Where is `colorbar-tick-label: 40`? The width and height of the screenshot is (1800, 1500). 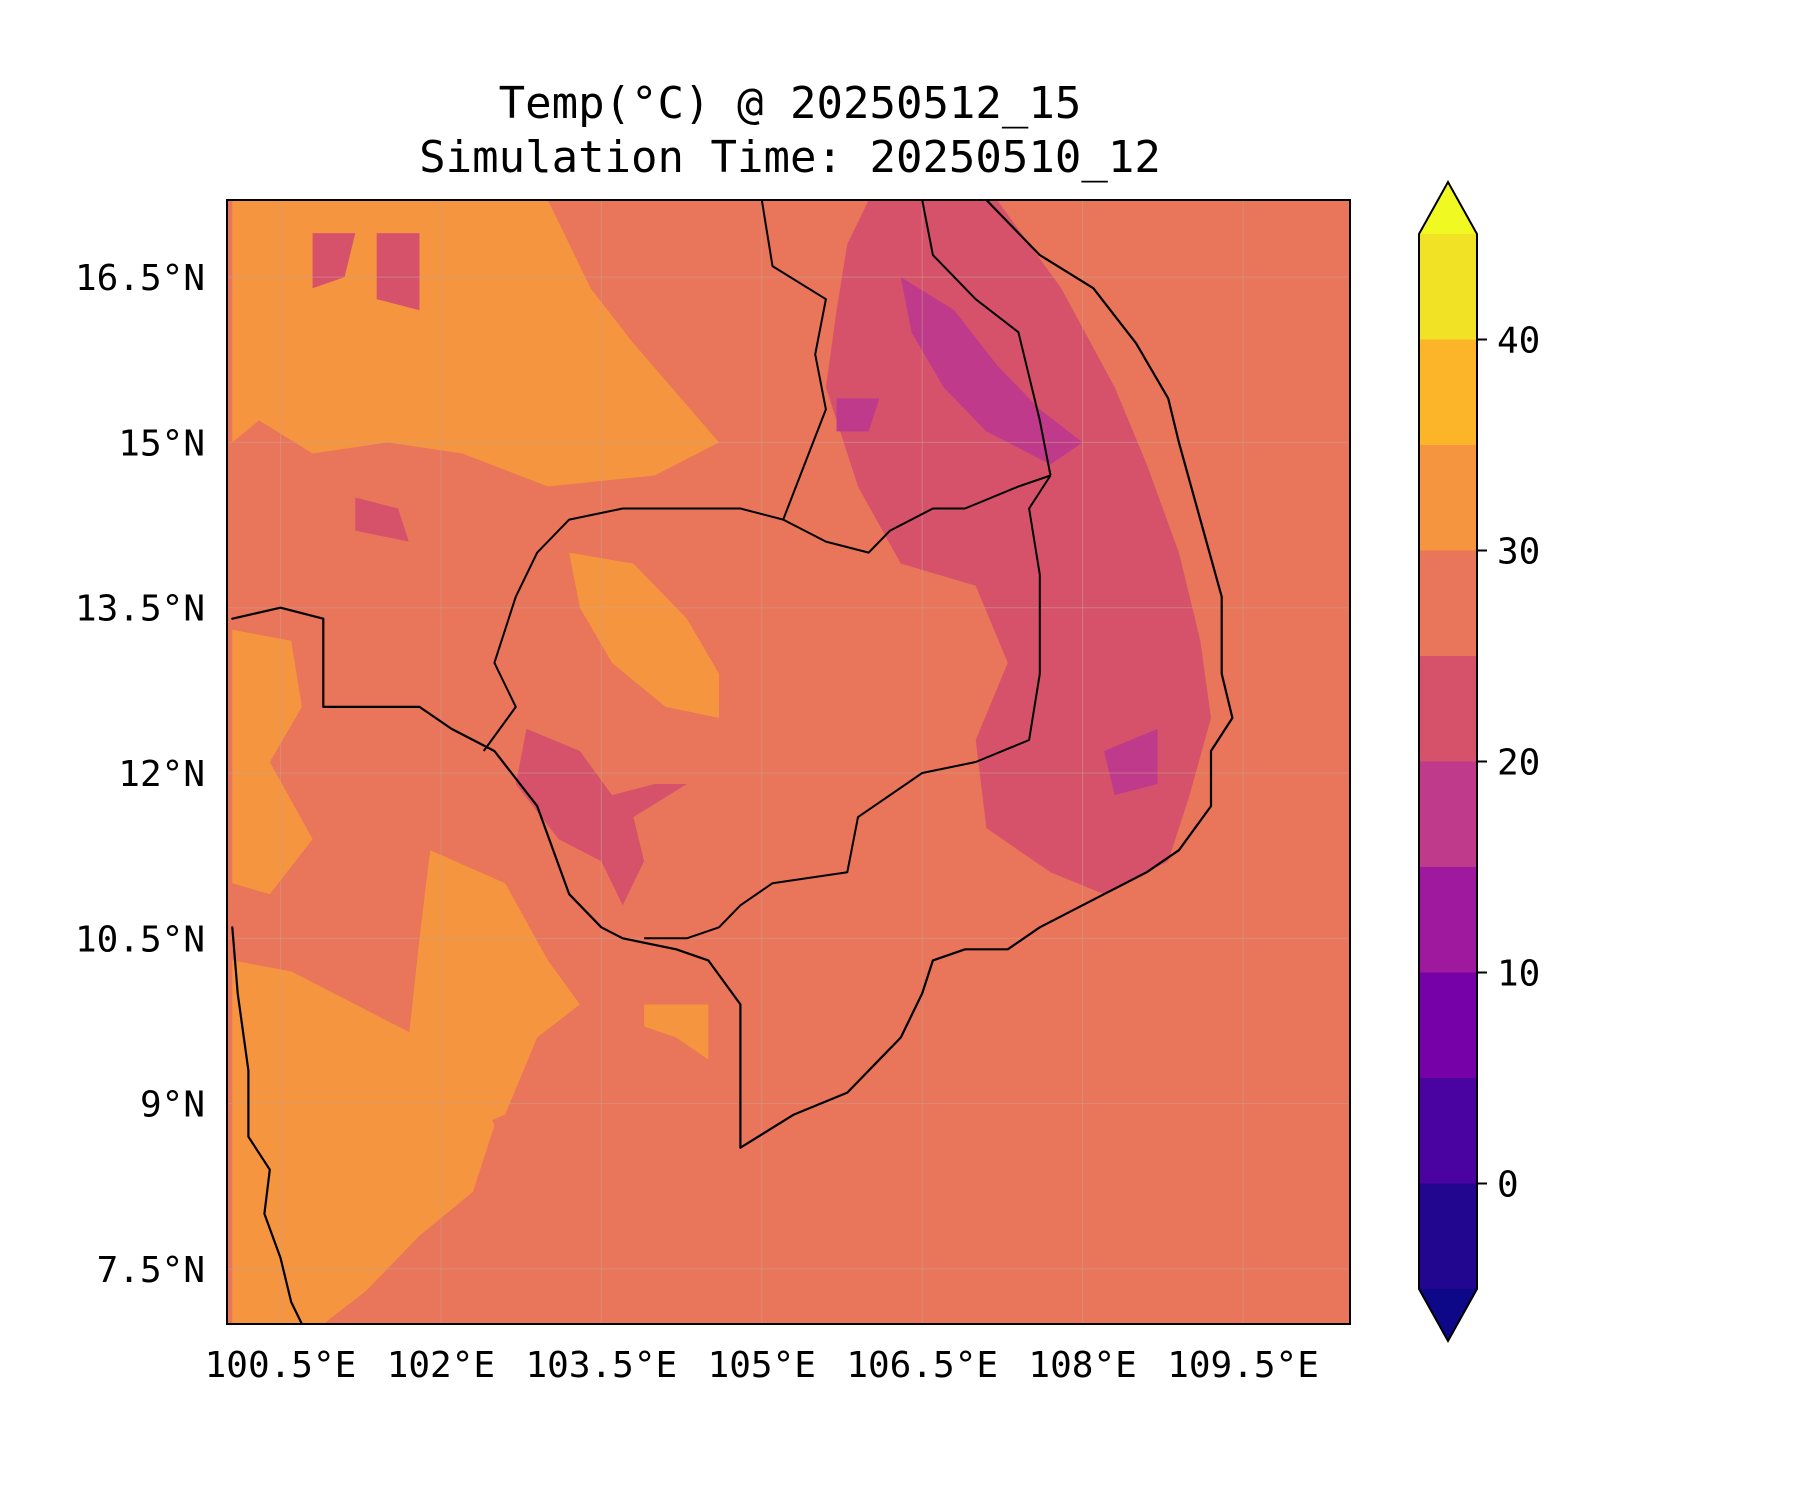 colorbar-tick-label: 40 is located at coordinates (1518, 341).